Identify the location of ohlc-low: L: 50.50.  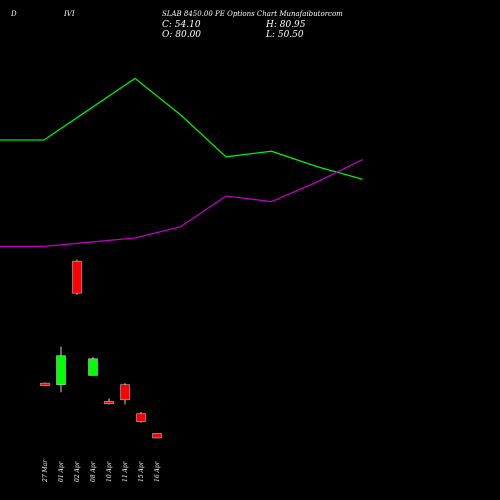
(285, 35).